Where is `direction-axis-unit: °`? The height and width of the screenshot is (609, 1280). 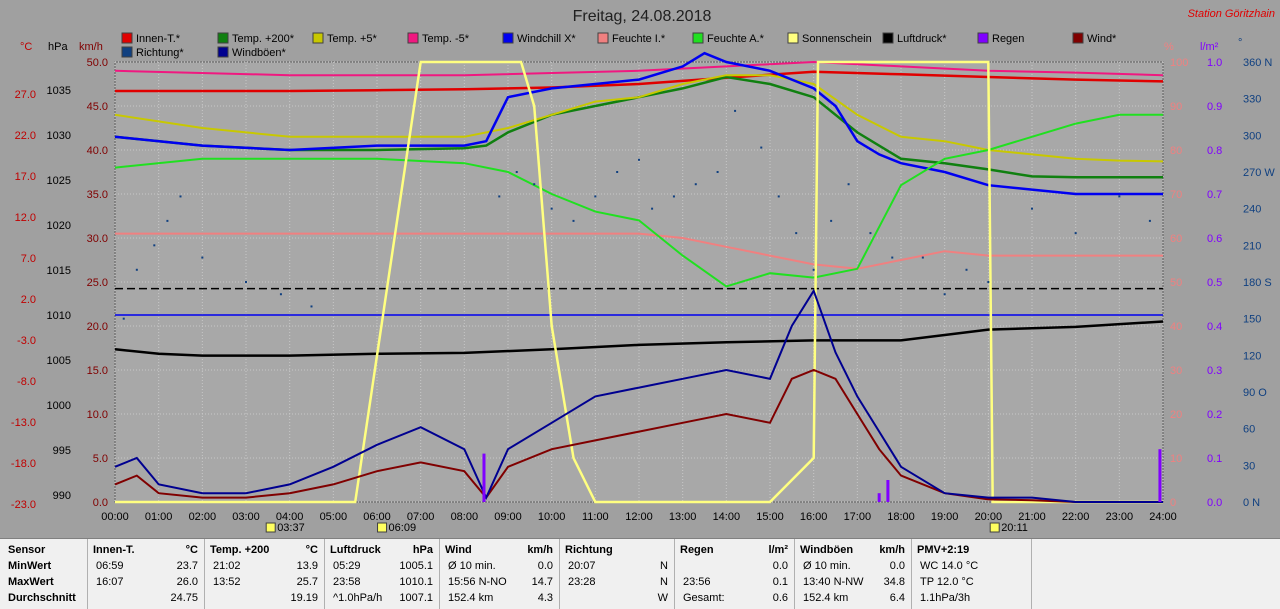
direction-axis-unit: ° is located at coordinates (1240, 43).